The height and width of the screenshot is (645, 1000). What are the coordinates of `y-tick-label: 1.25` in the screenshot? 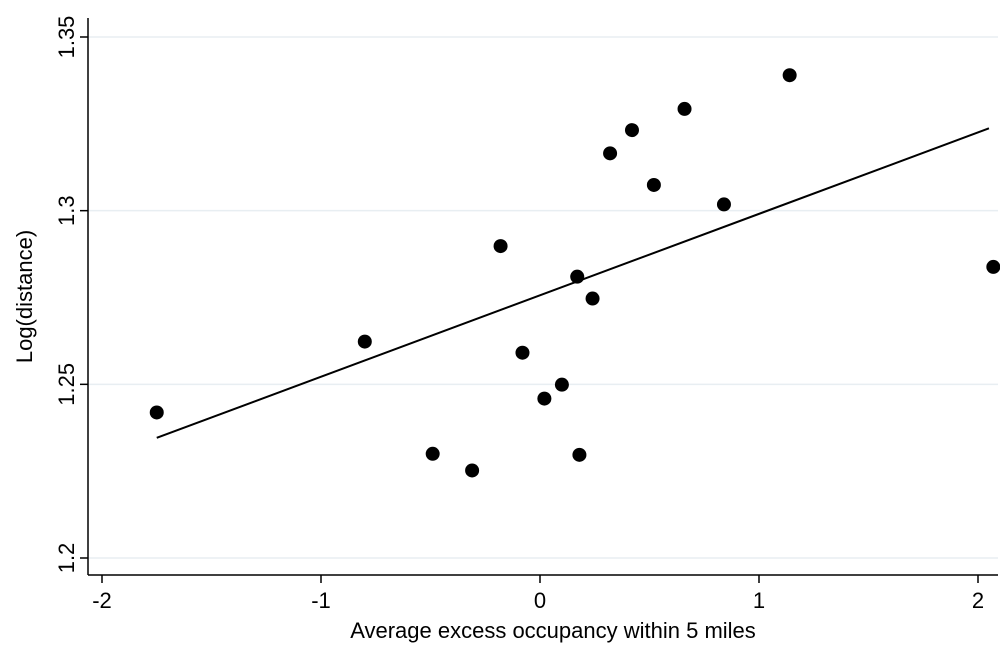 It's located at (66, 384).